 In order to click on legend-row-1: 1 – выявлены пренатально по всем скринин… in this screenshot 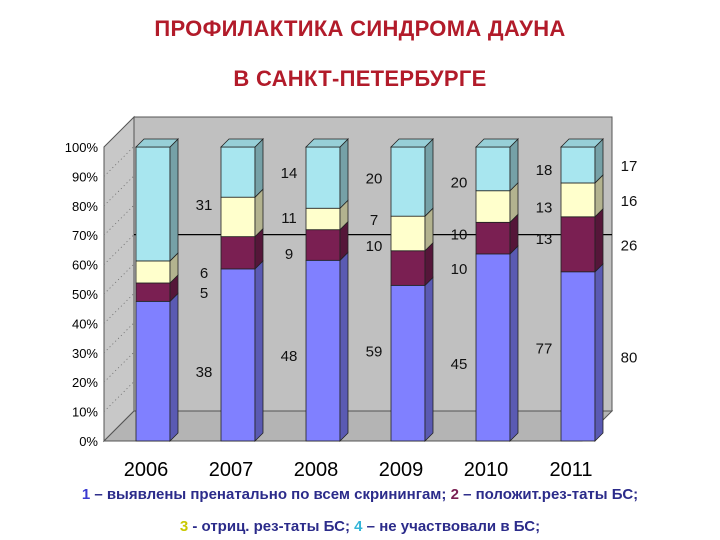, I will do `click(360, 494)`.